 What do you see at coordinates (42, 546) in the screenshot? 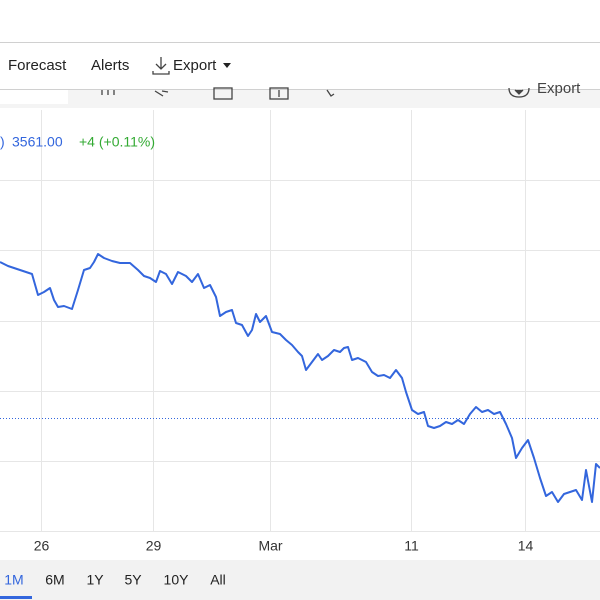
I see `x-tick-label: 26` at bounding box center [42, 546].